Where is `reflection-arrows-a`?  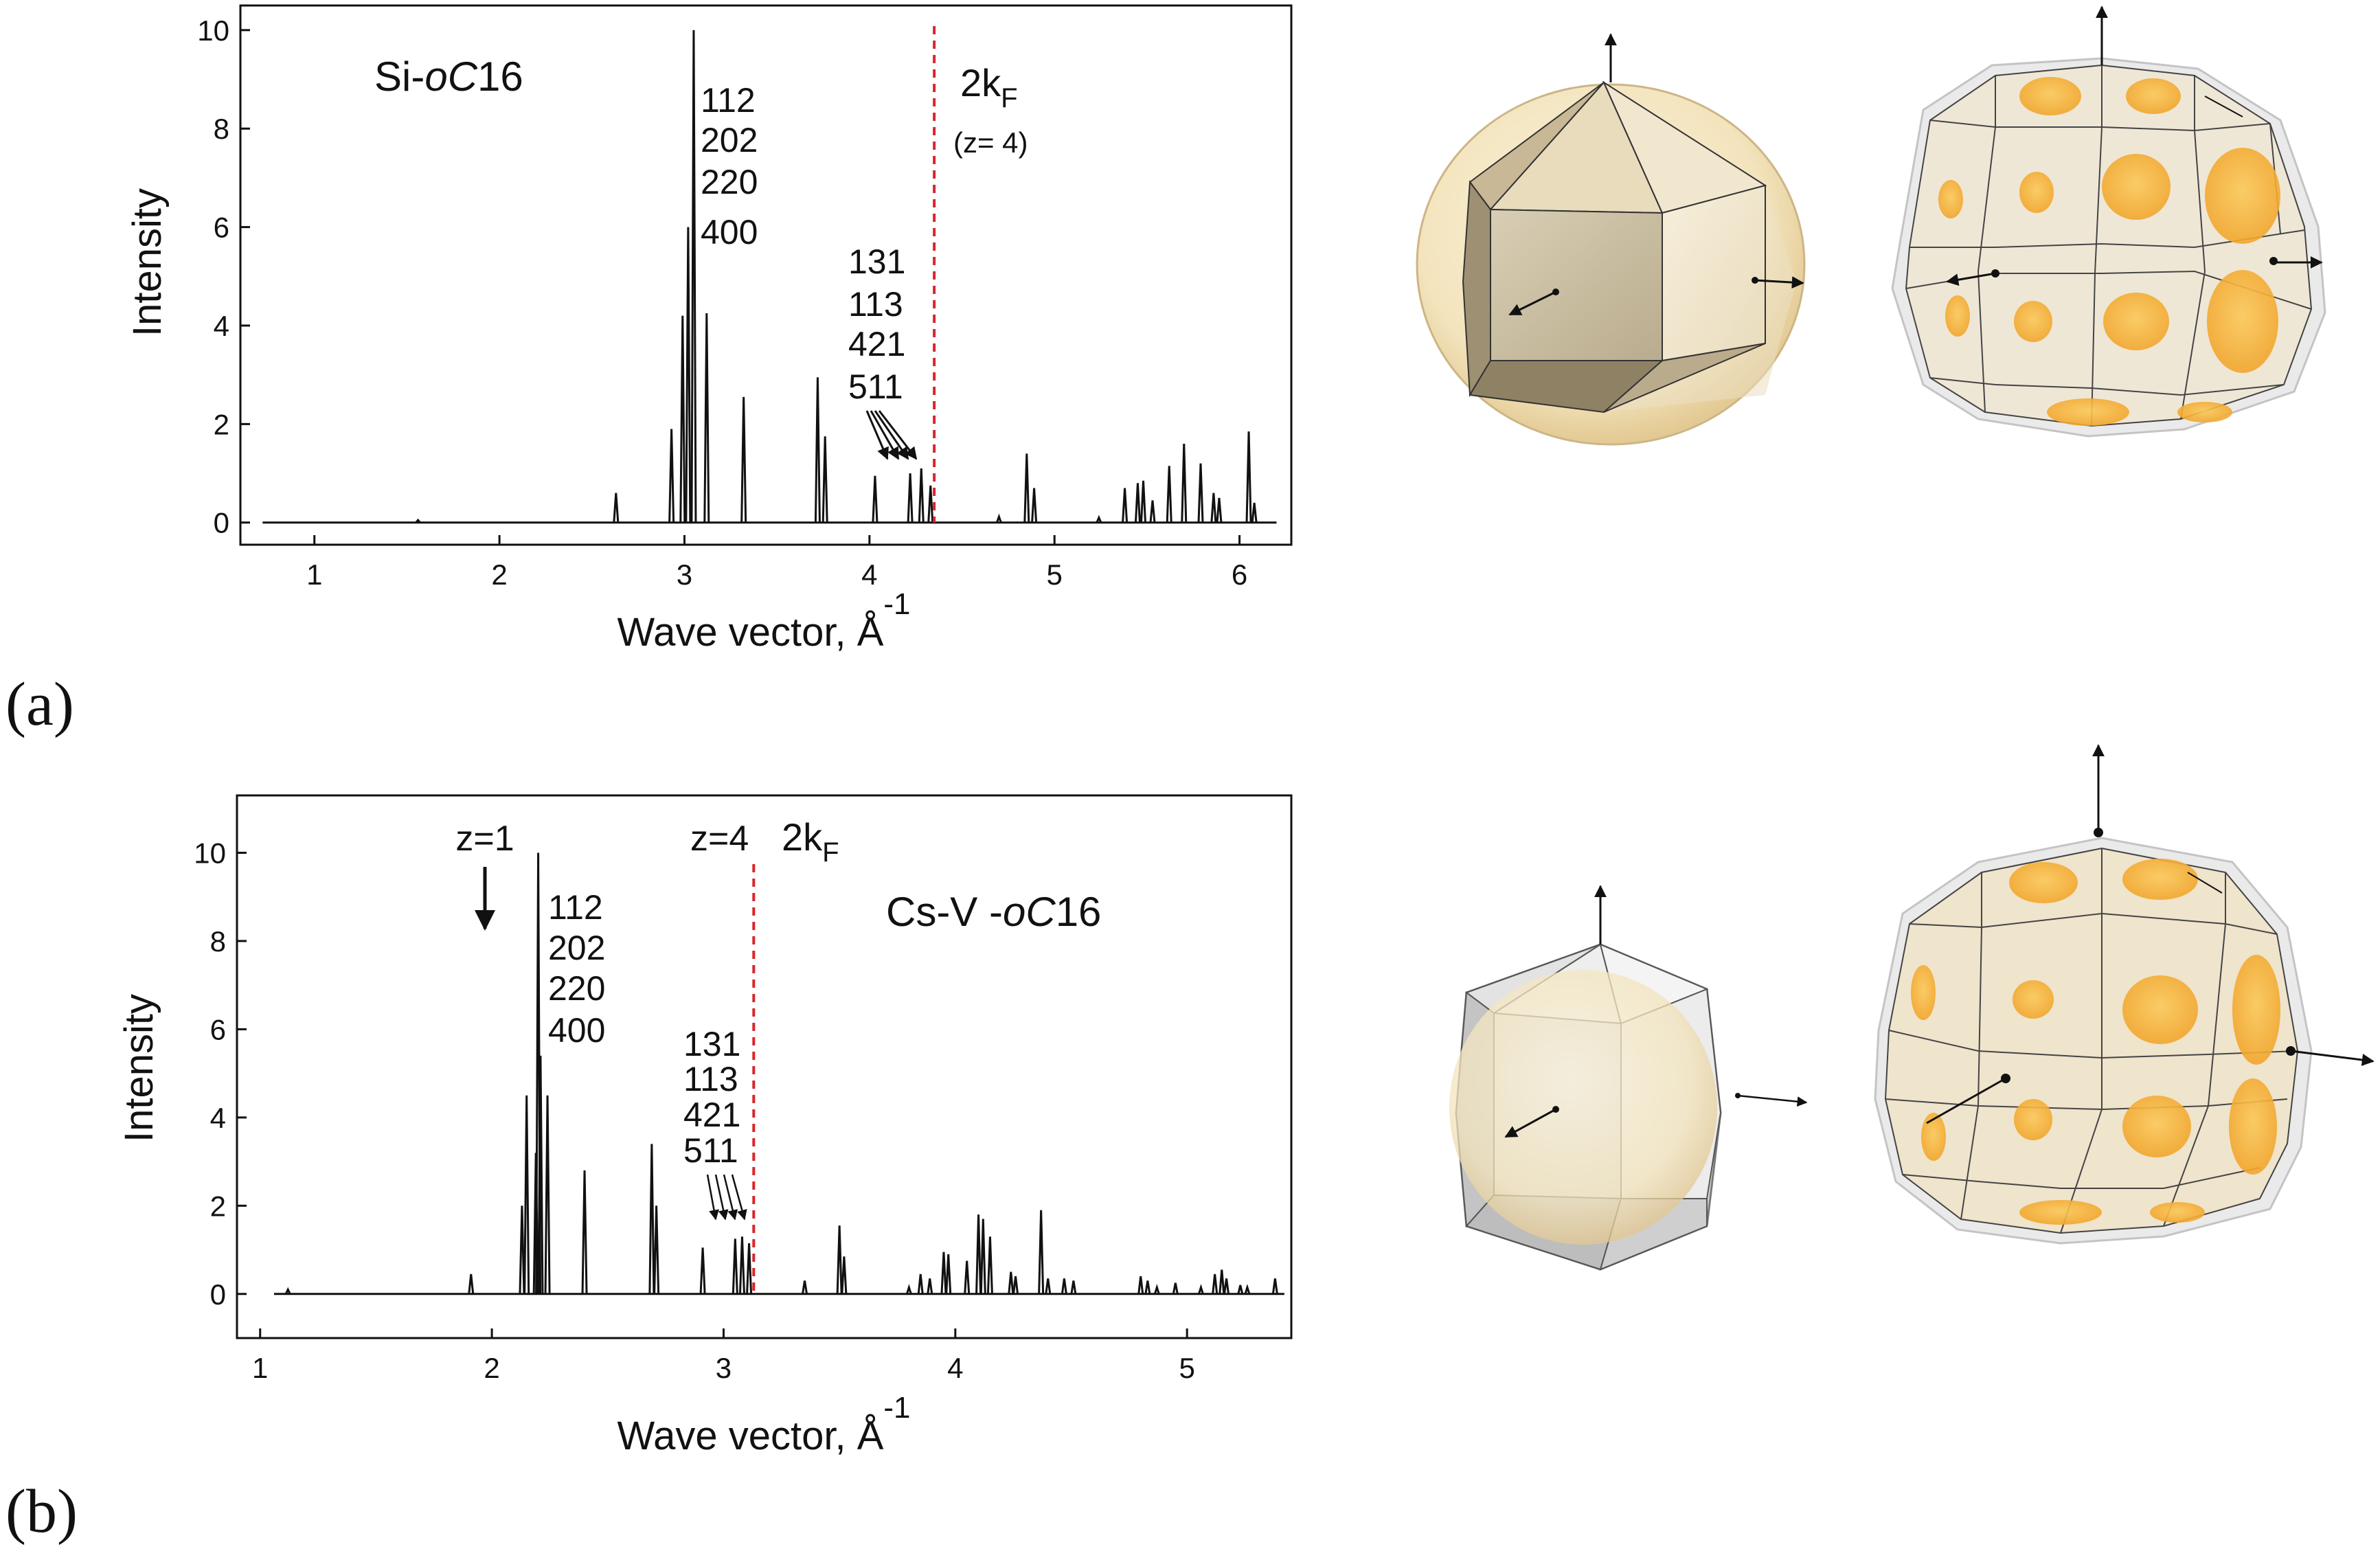 reflection-arrows-a is located at coordinates (891, 435).